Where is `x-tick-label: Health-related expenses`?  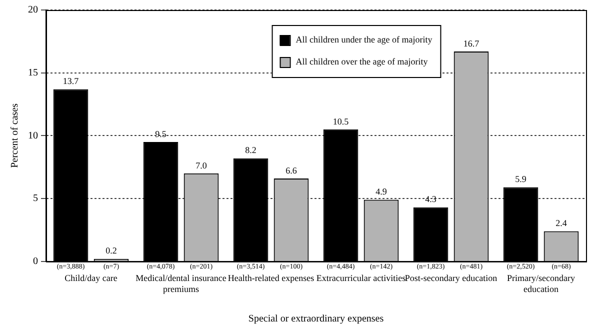 x-tick-label: Health-related expenses is located at coordinates (271, 278).